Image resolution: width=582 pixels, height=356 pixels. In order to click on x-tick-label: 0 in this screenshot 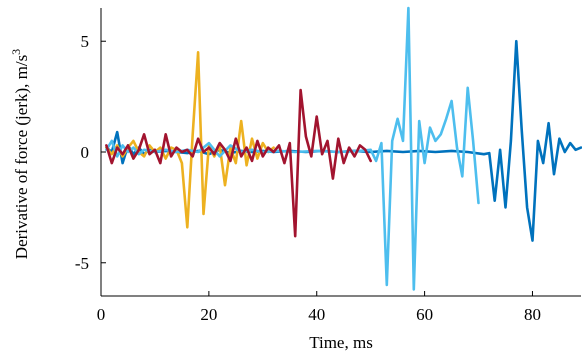, I will do `click(101, 314)`.